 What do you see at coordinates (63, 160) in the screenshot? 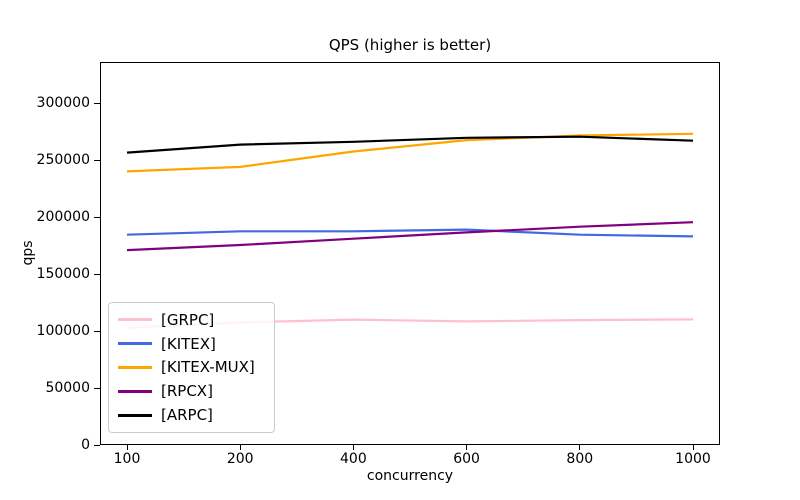
I see `y-tick-label: 250000` at bounding box center [63, 160].